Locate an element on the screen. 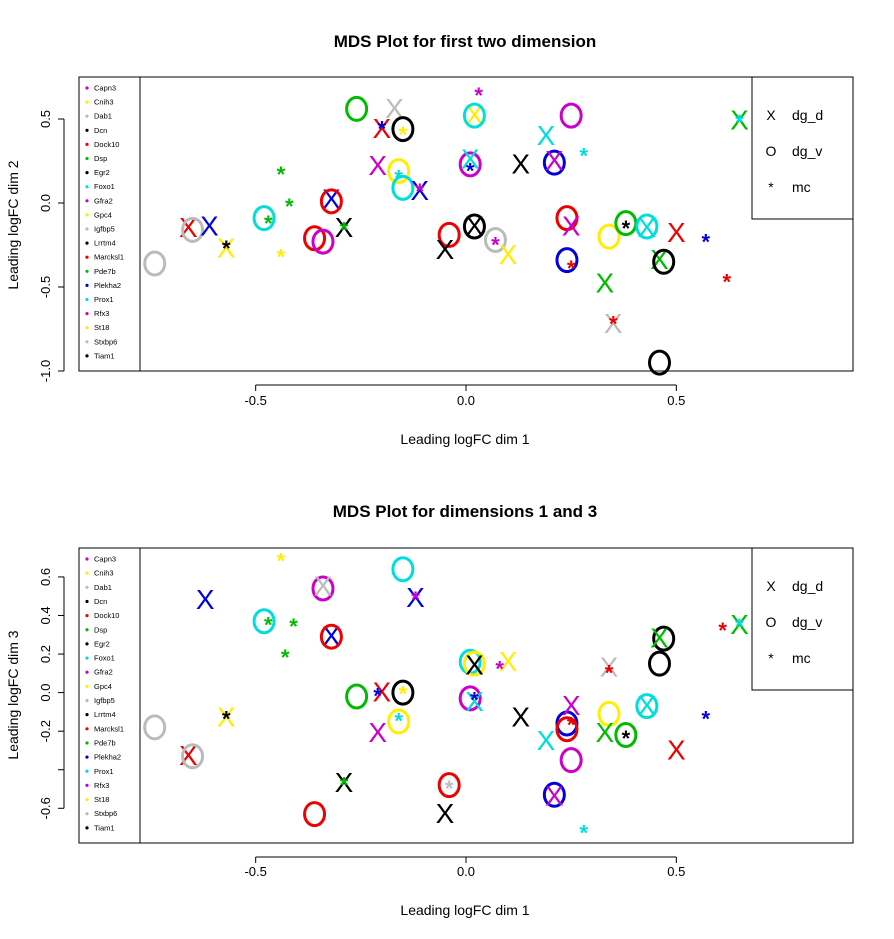 This screenshot has width=894, height=939. y-axis-label: Leading logFC dim 3 is located at coordinates (13, 694).